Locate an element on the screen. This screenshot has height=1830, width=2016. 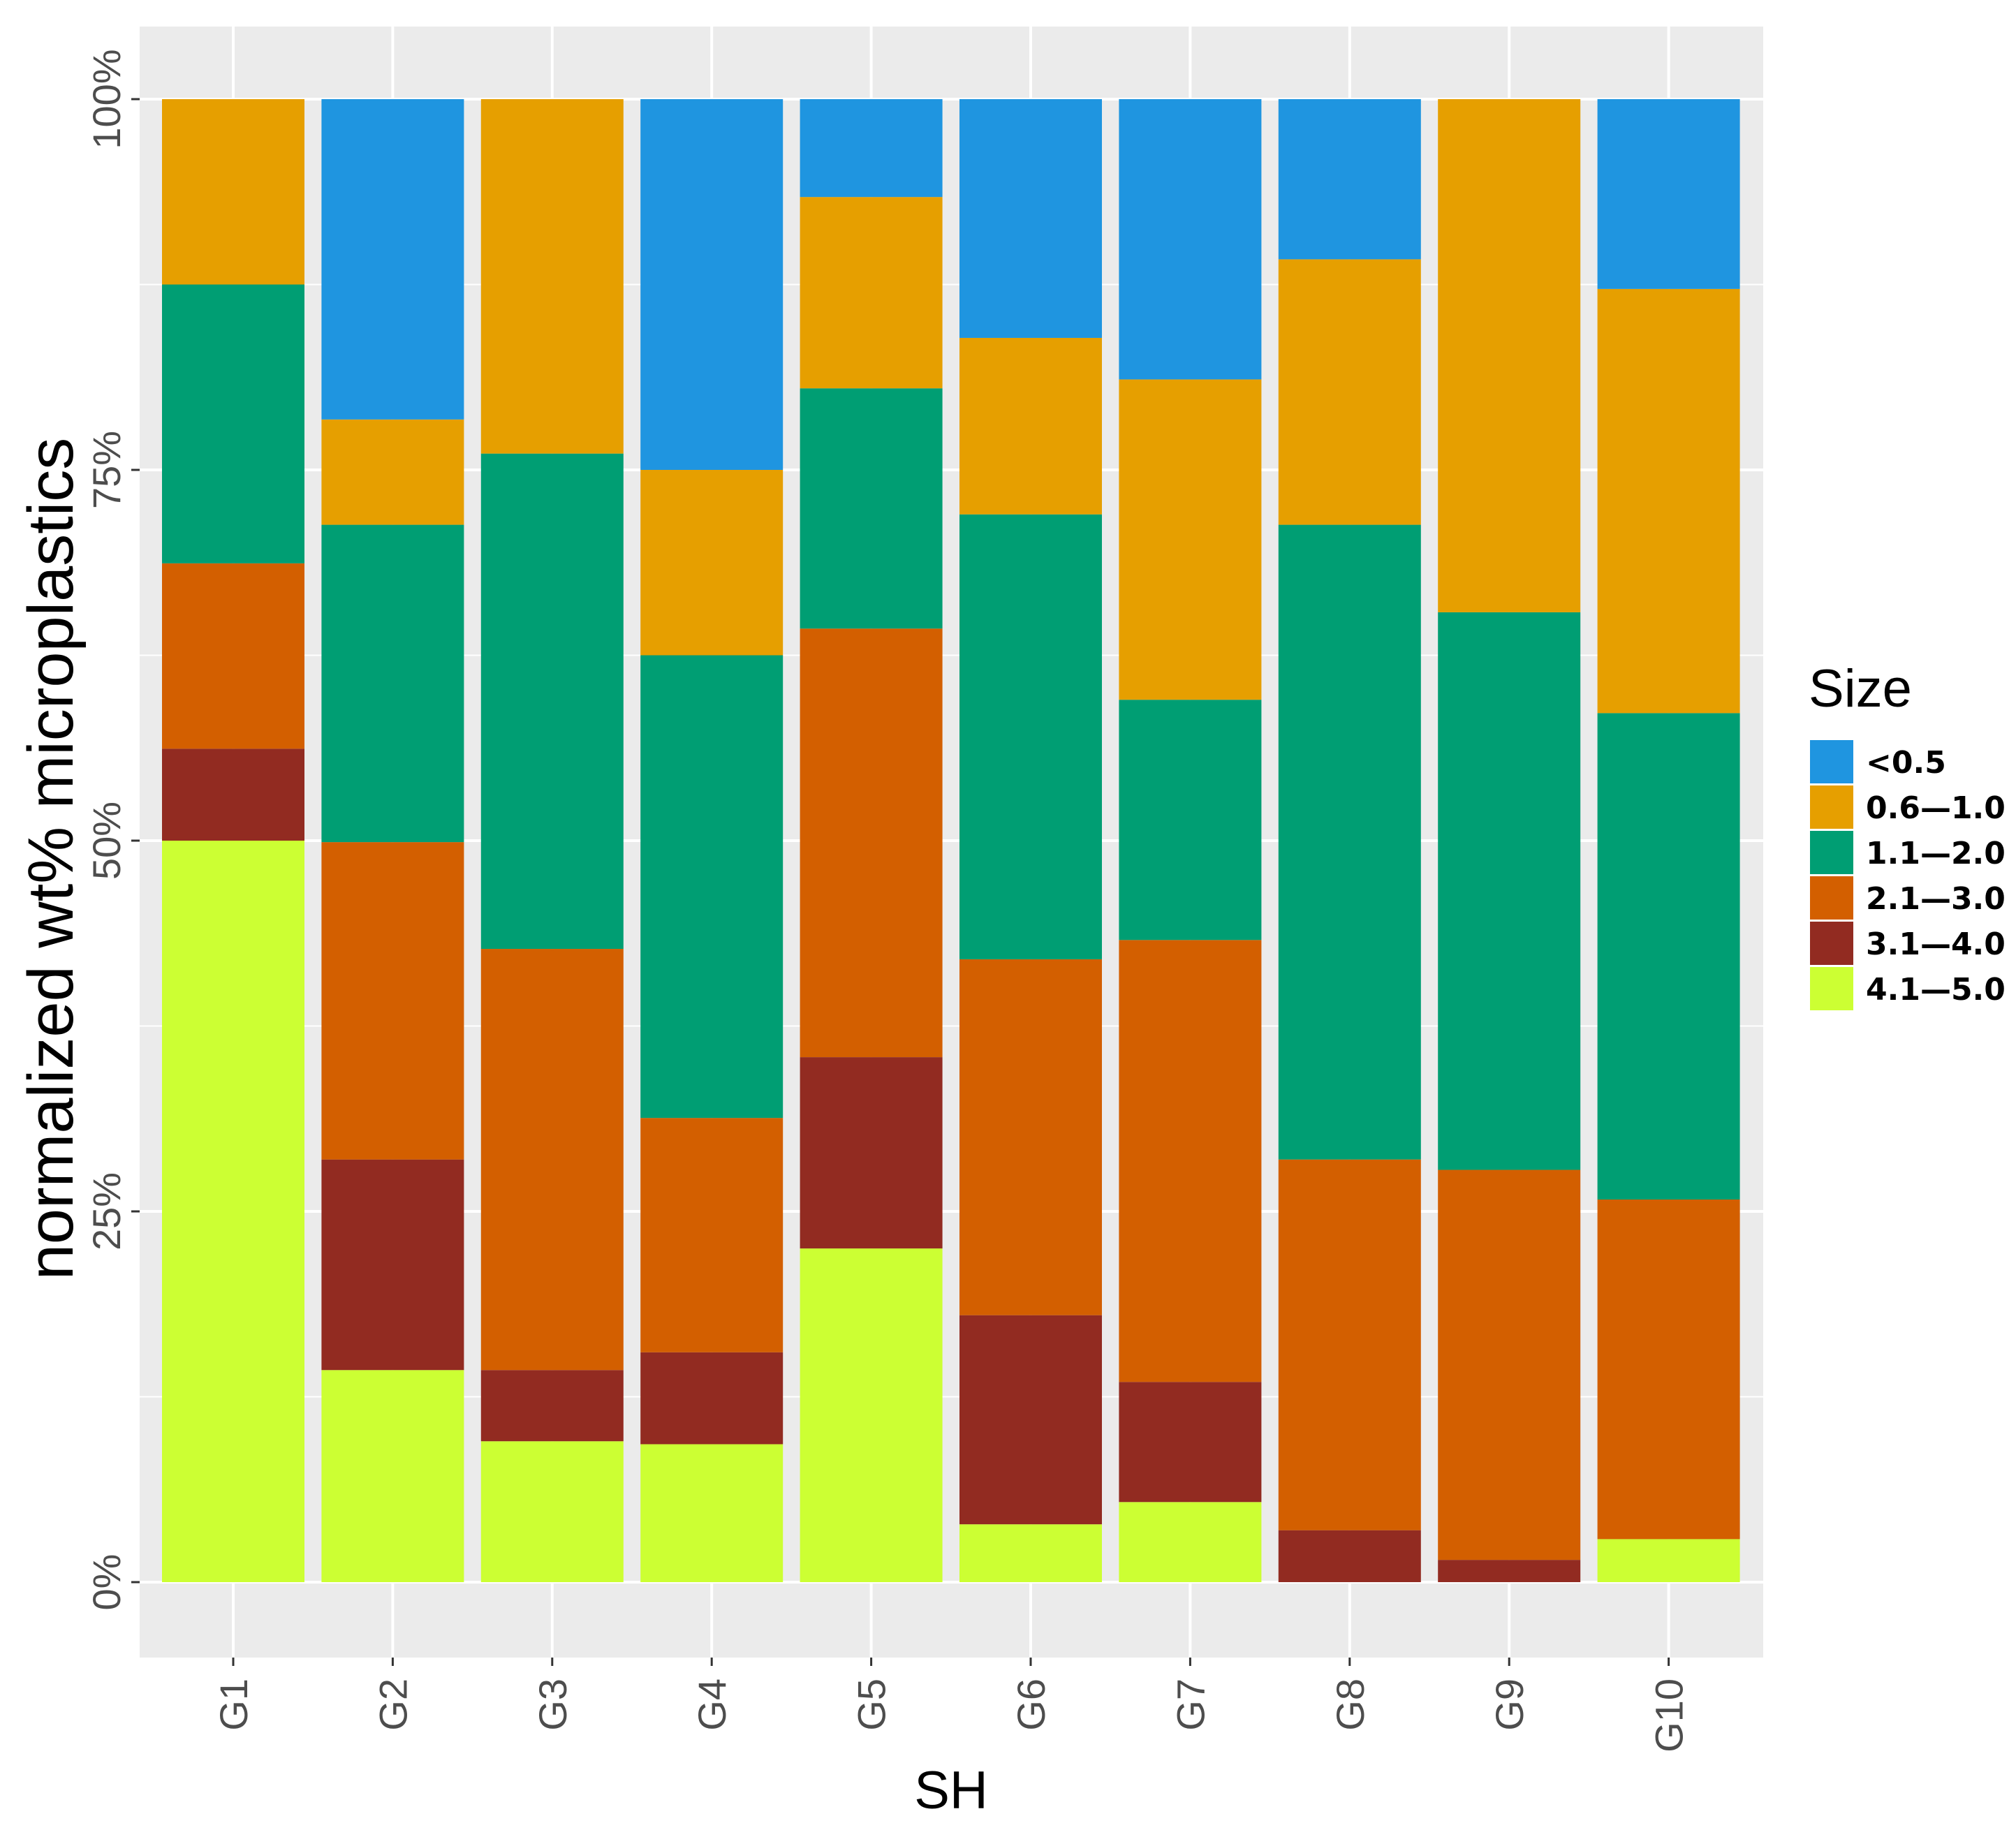
legend-label: 3.1—4.0 is located at coordinates (1936, 944).